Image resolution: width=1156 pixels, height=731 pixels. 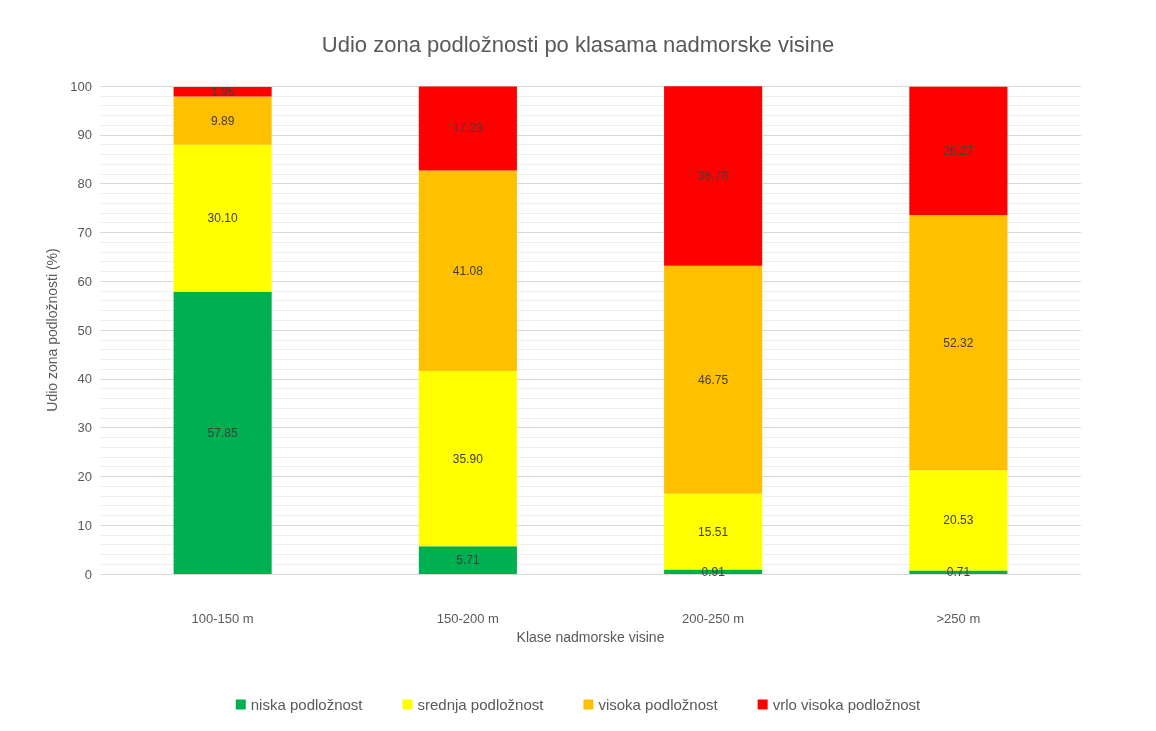 I want to click on legend-label: niska podložnost, so click(x=307, y=704).